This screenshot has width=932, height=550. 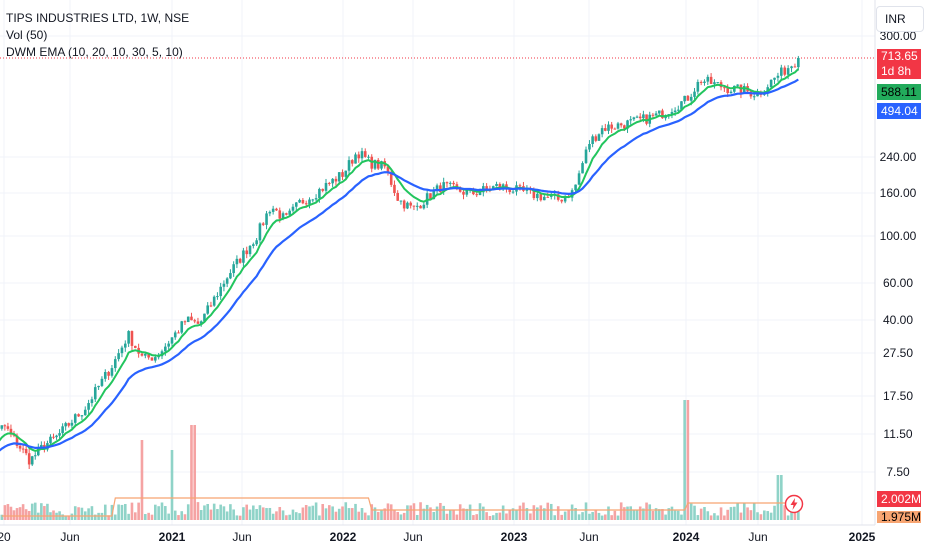 What do you see at coordinates (900, 19) in the screenshot?
I see `currency-button: INR` at bounding box center [900, 19].